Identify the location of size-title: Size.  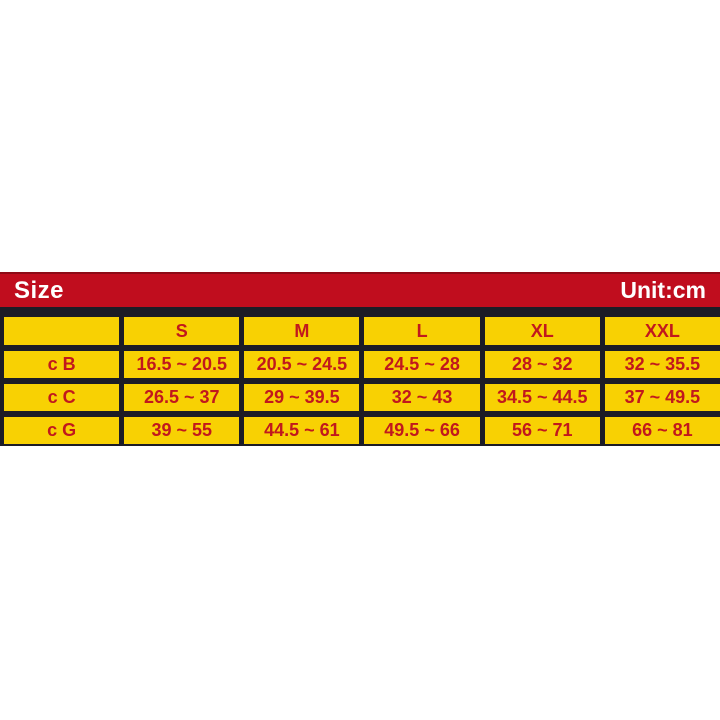
(39, 290).